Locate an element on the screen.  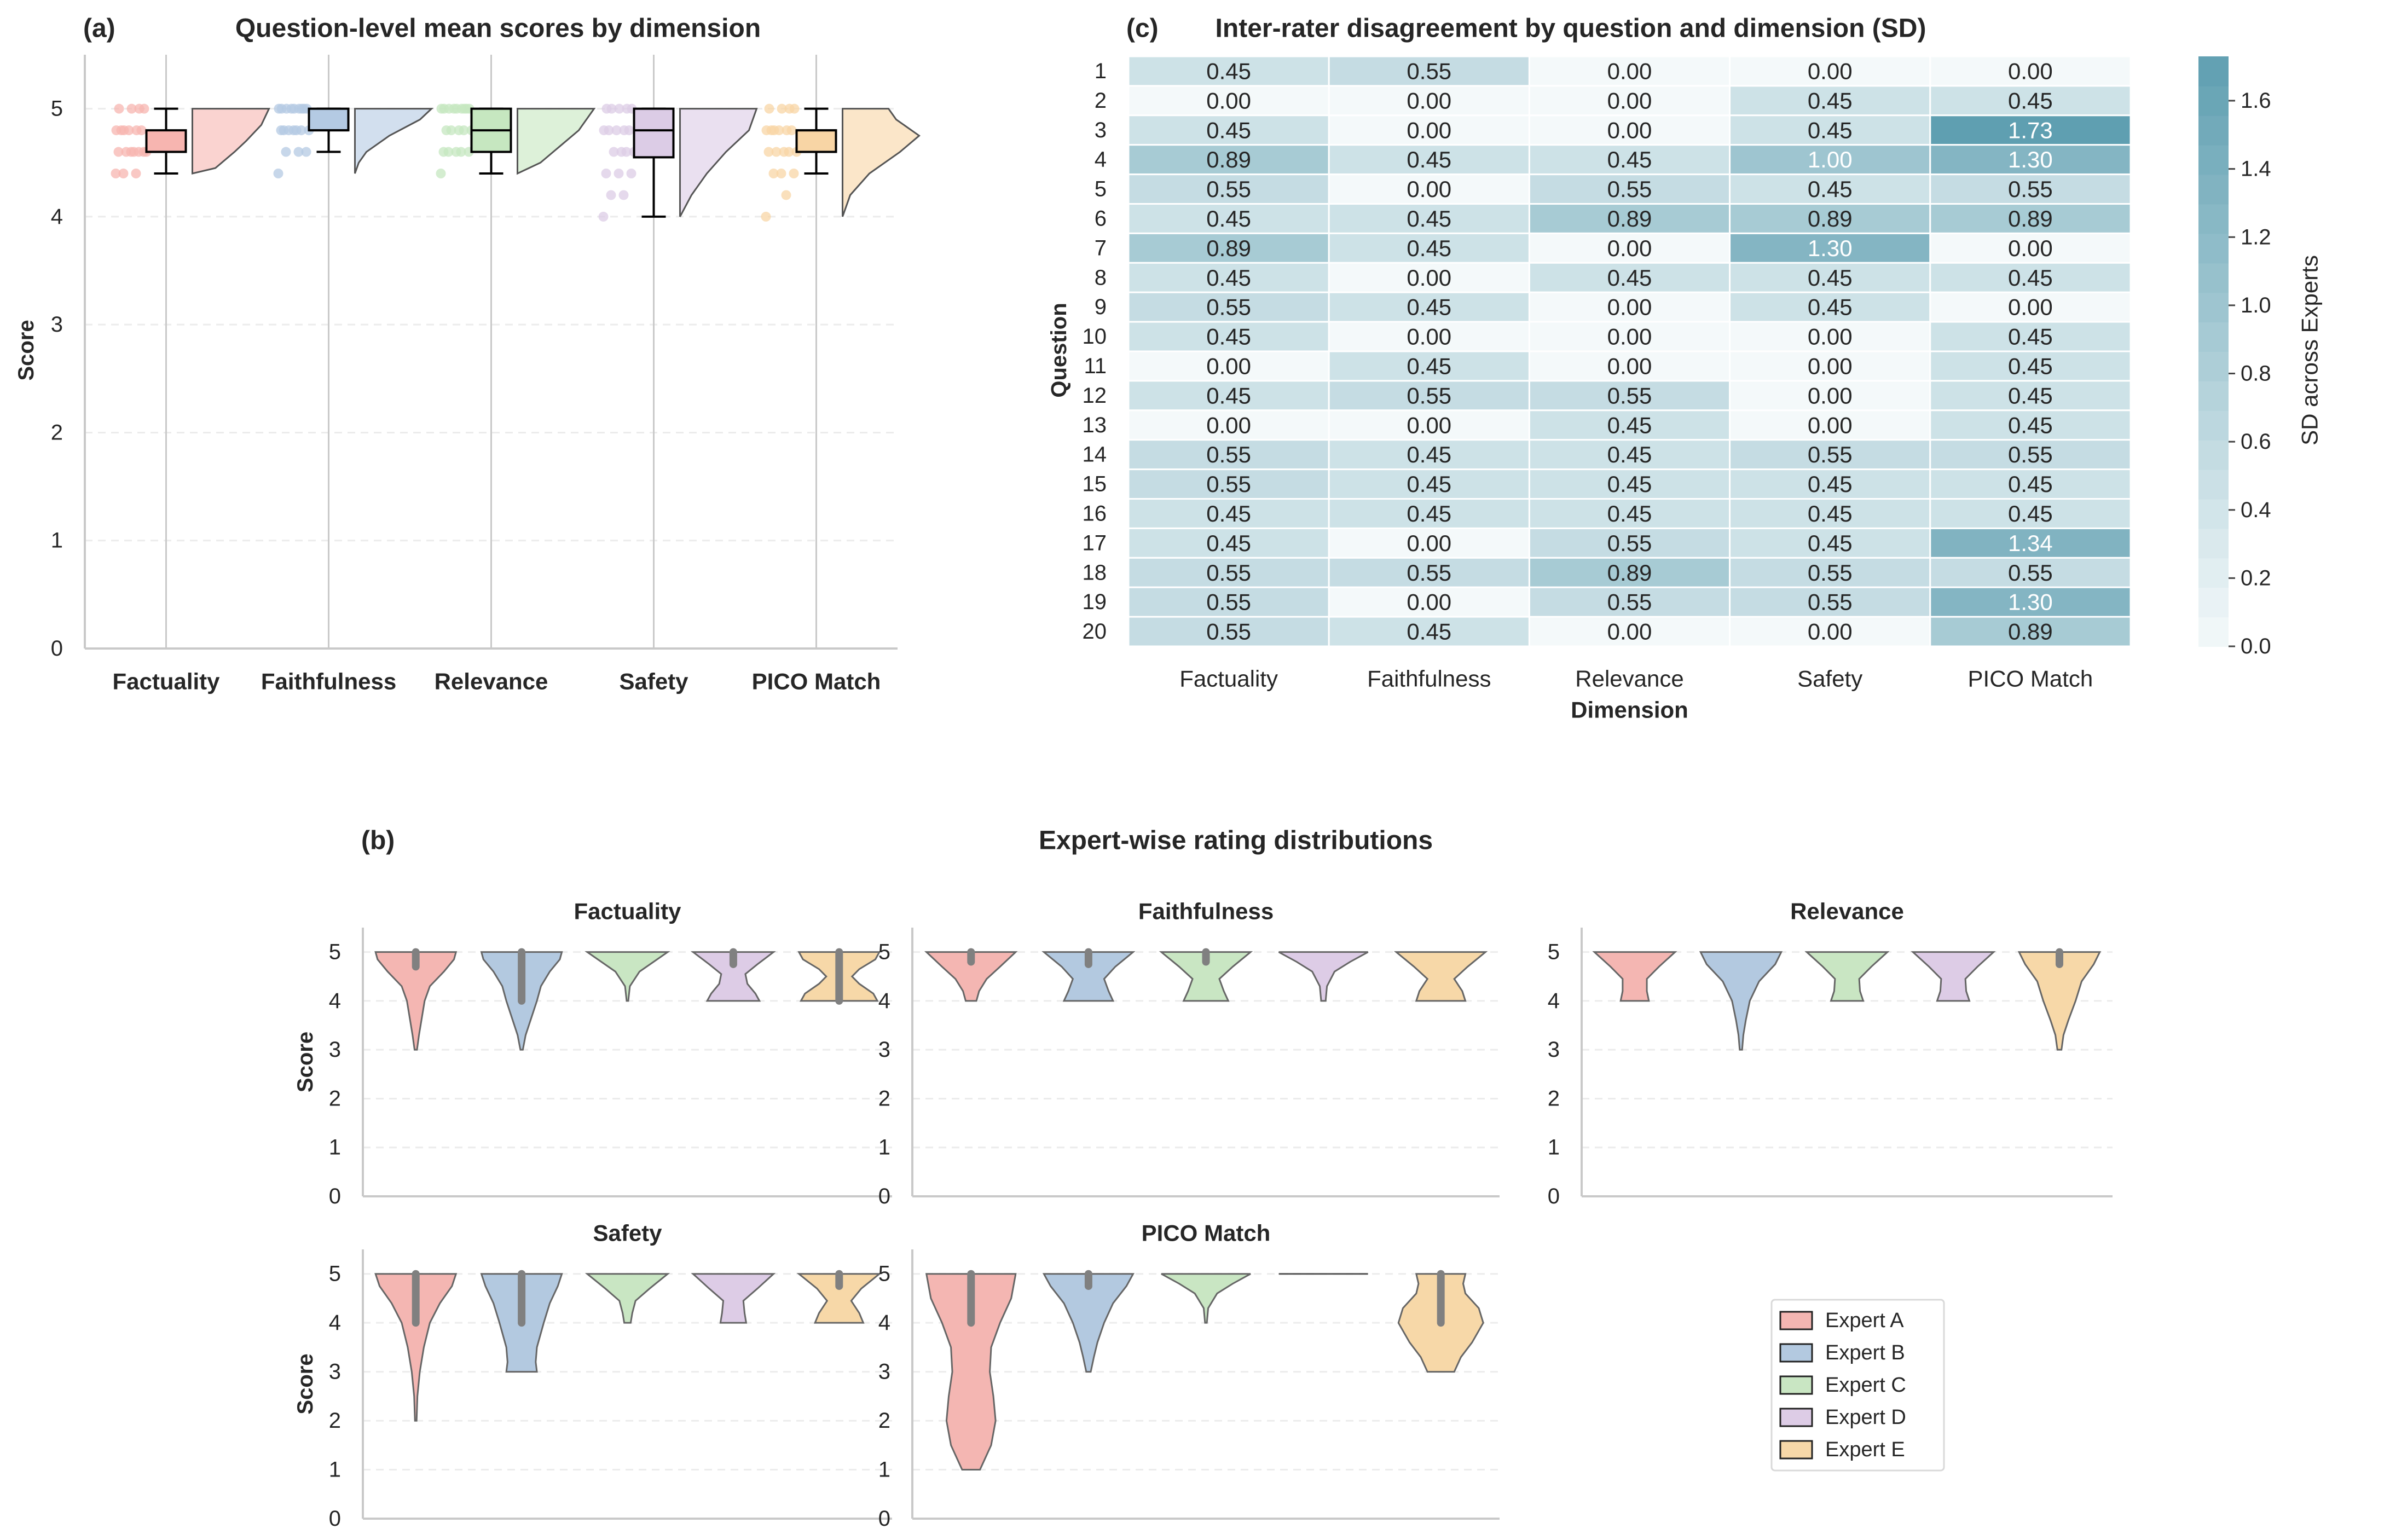
y-tick-label: 1 is located at coordinates (335, 1470).